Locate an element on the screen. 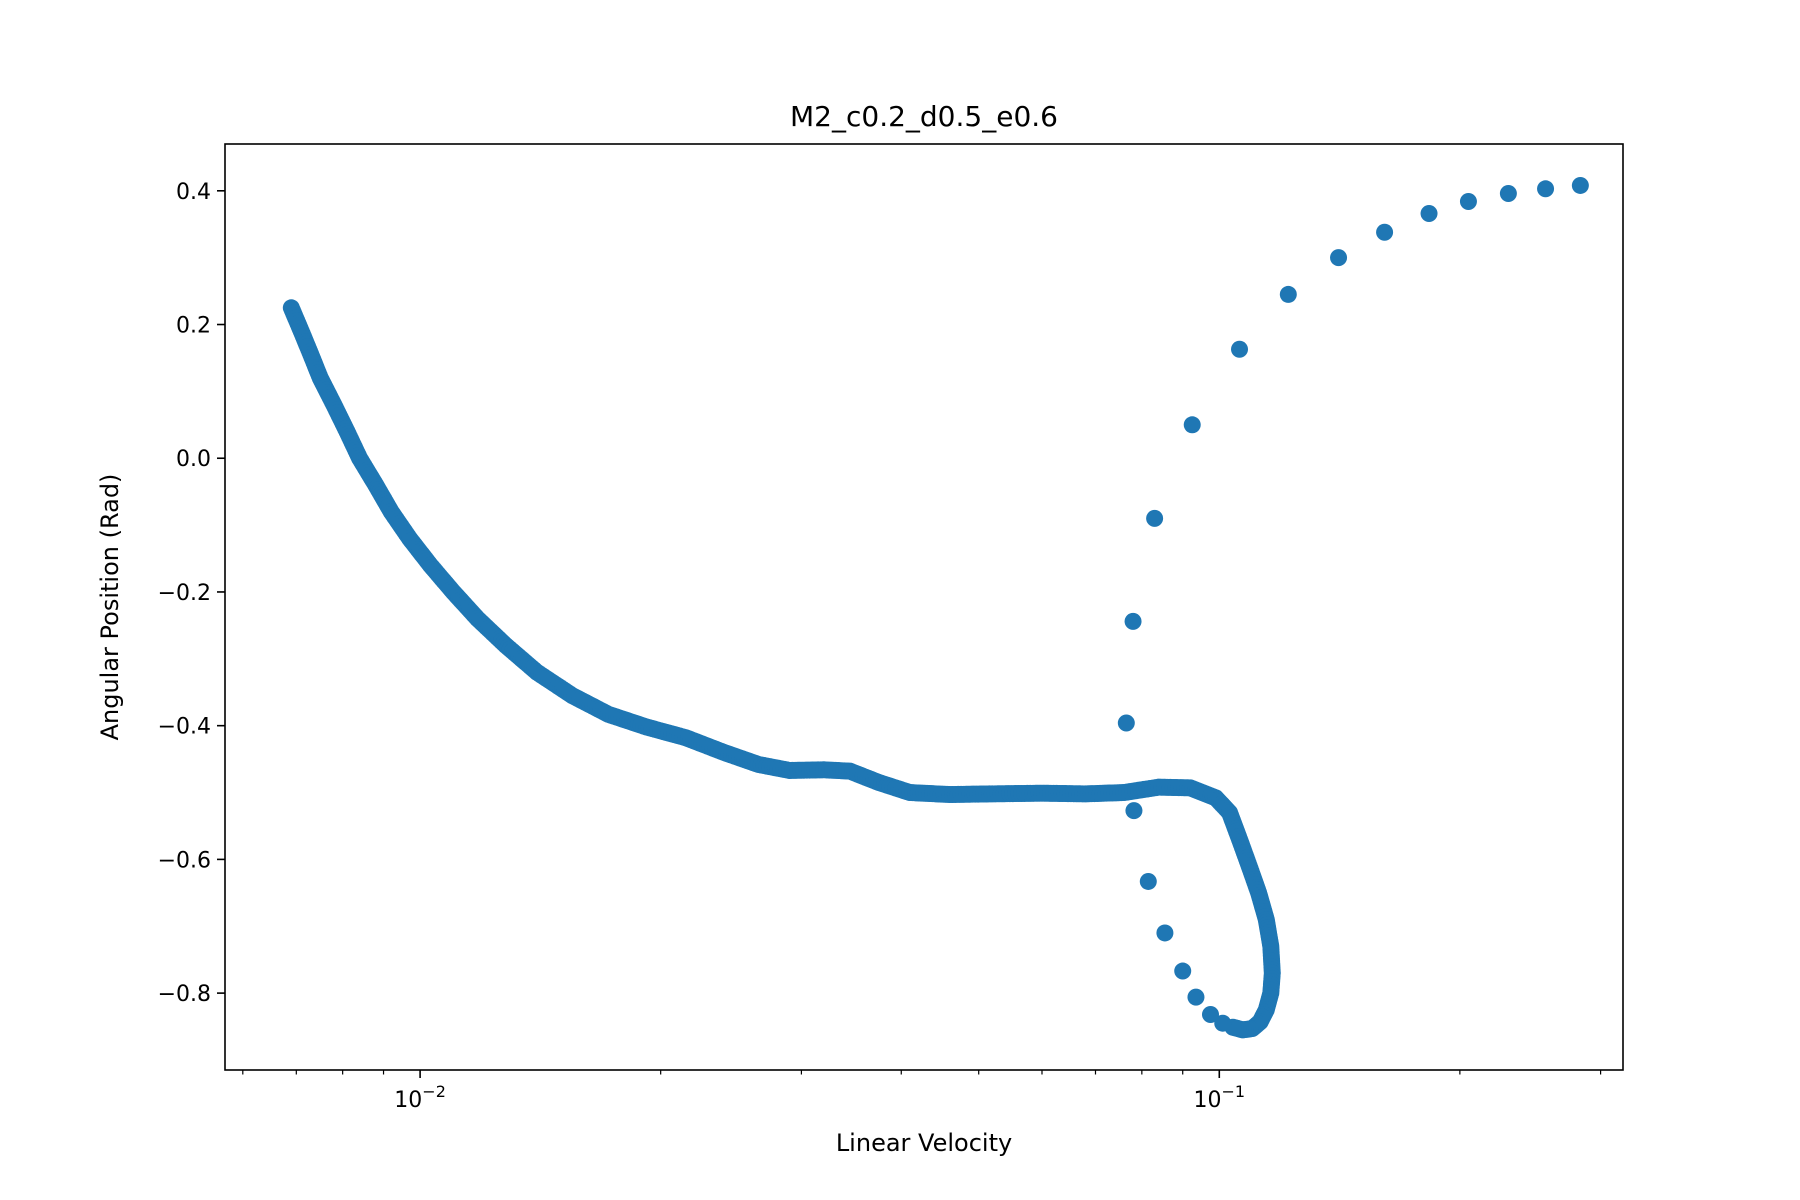  y-tick-label: 0.2 is located at coordinates (193, 326).